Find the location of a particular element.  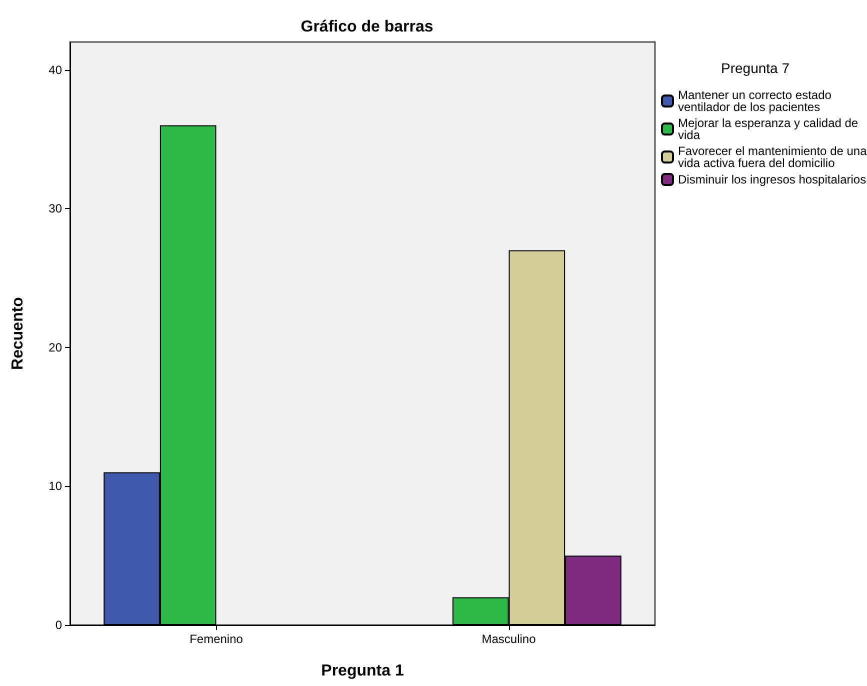

legend-title: Pregunta 7 is located at coordinates (755, 68).